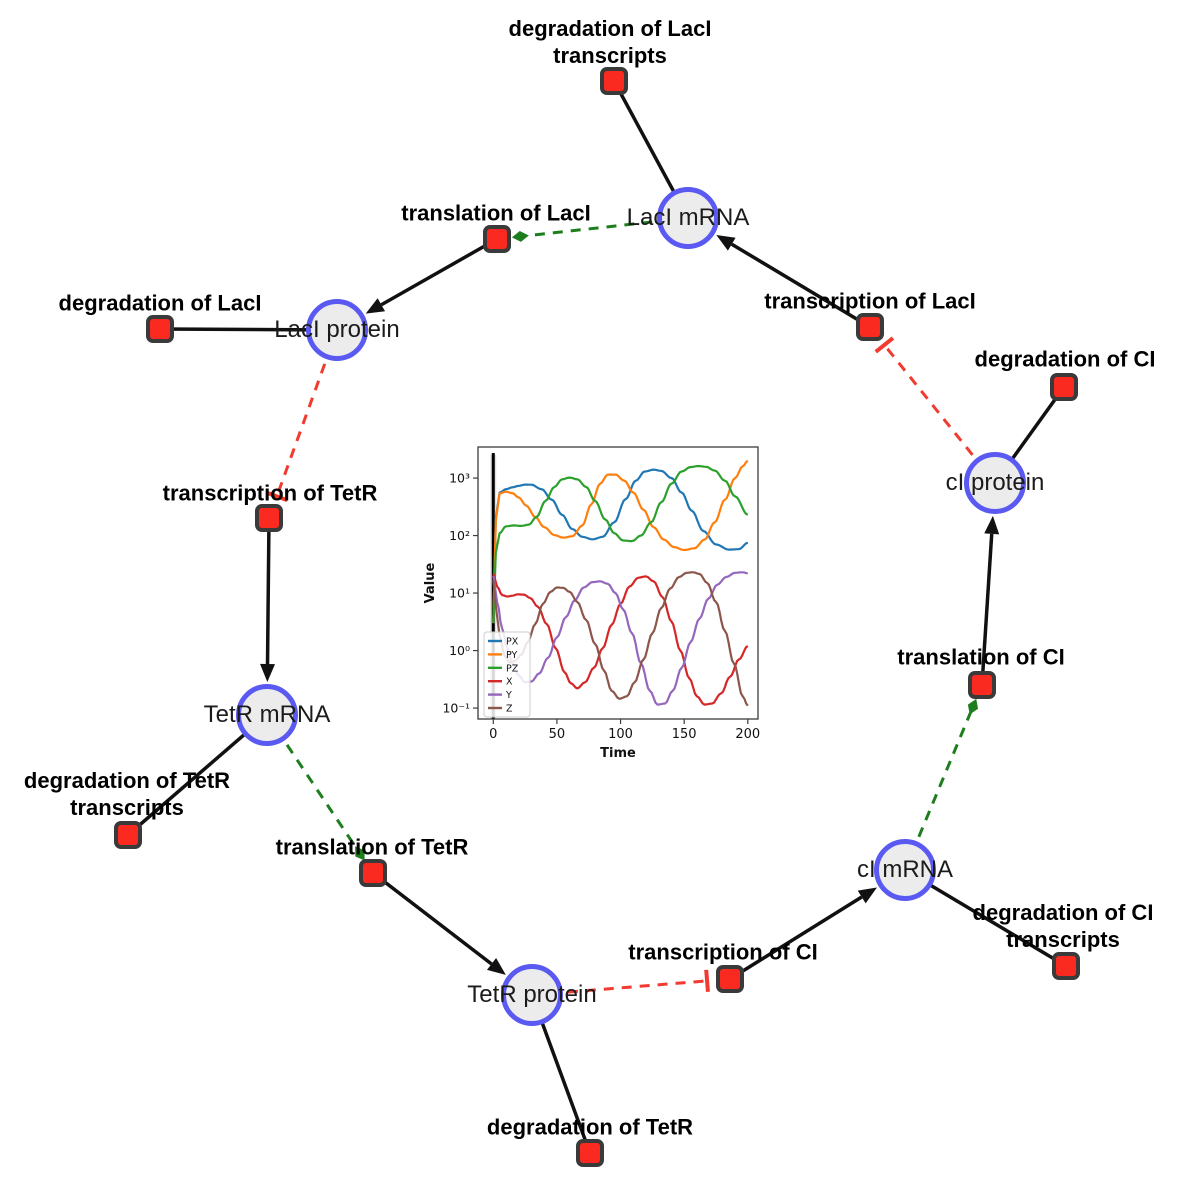  I want to click on species-label-tetr-protein: TetR protein, so click(532, 994).